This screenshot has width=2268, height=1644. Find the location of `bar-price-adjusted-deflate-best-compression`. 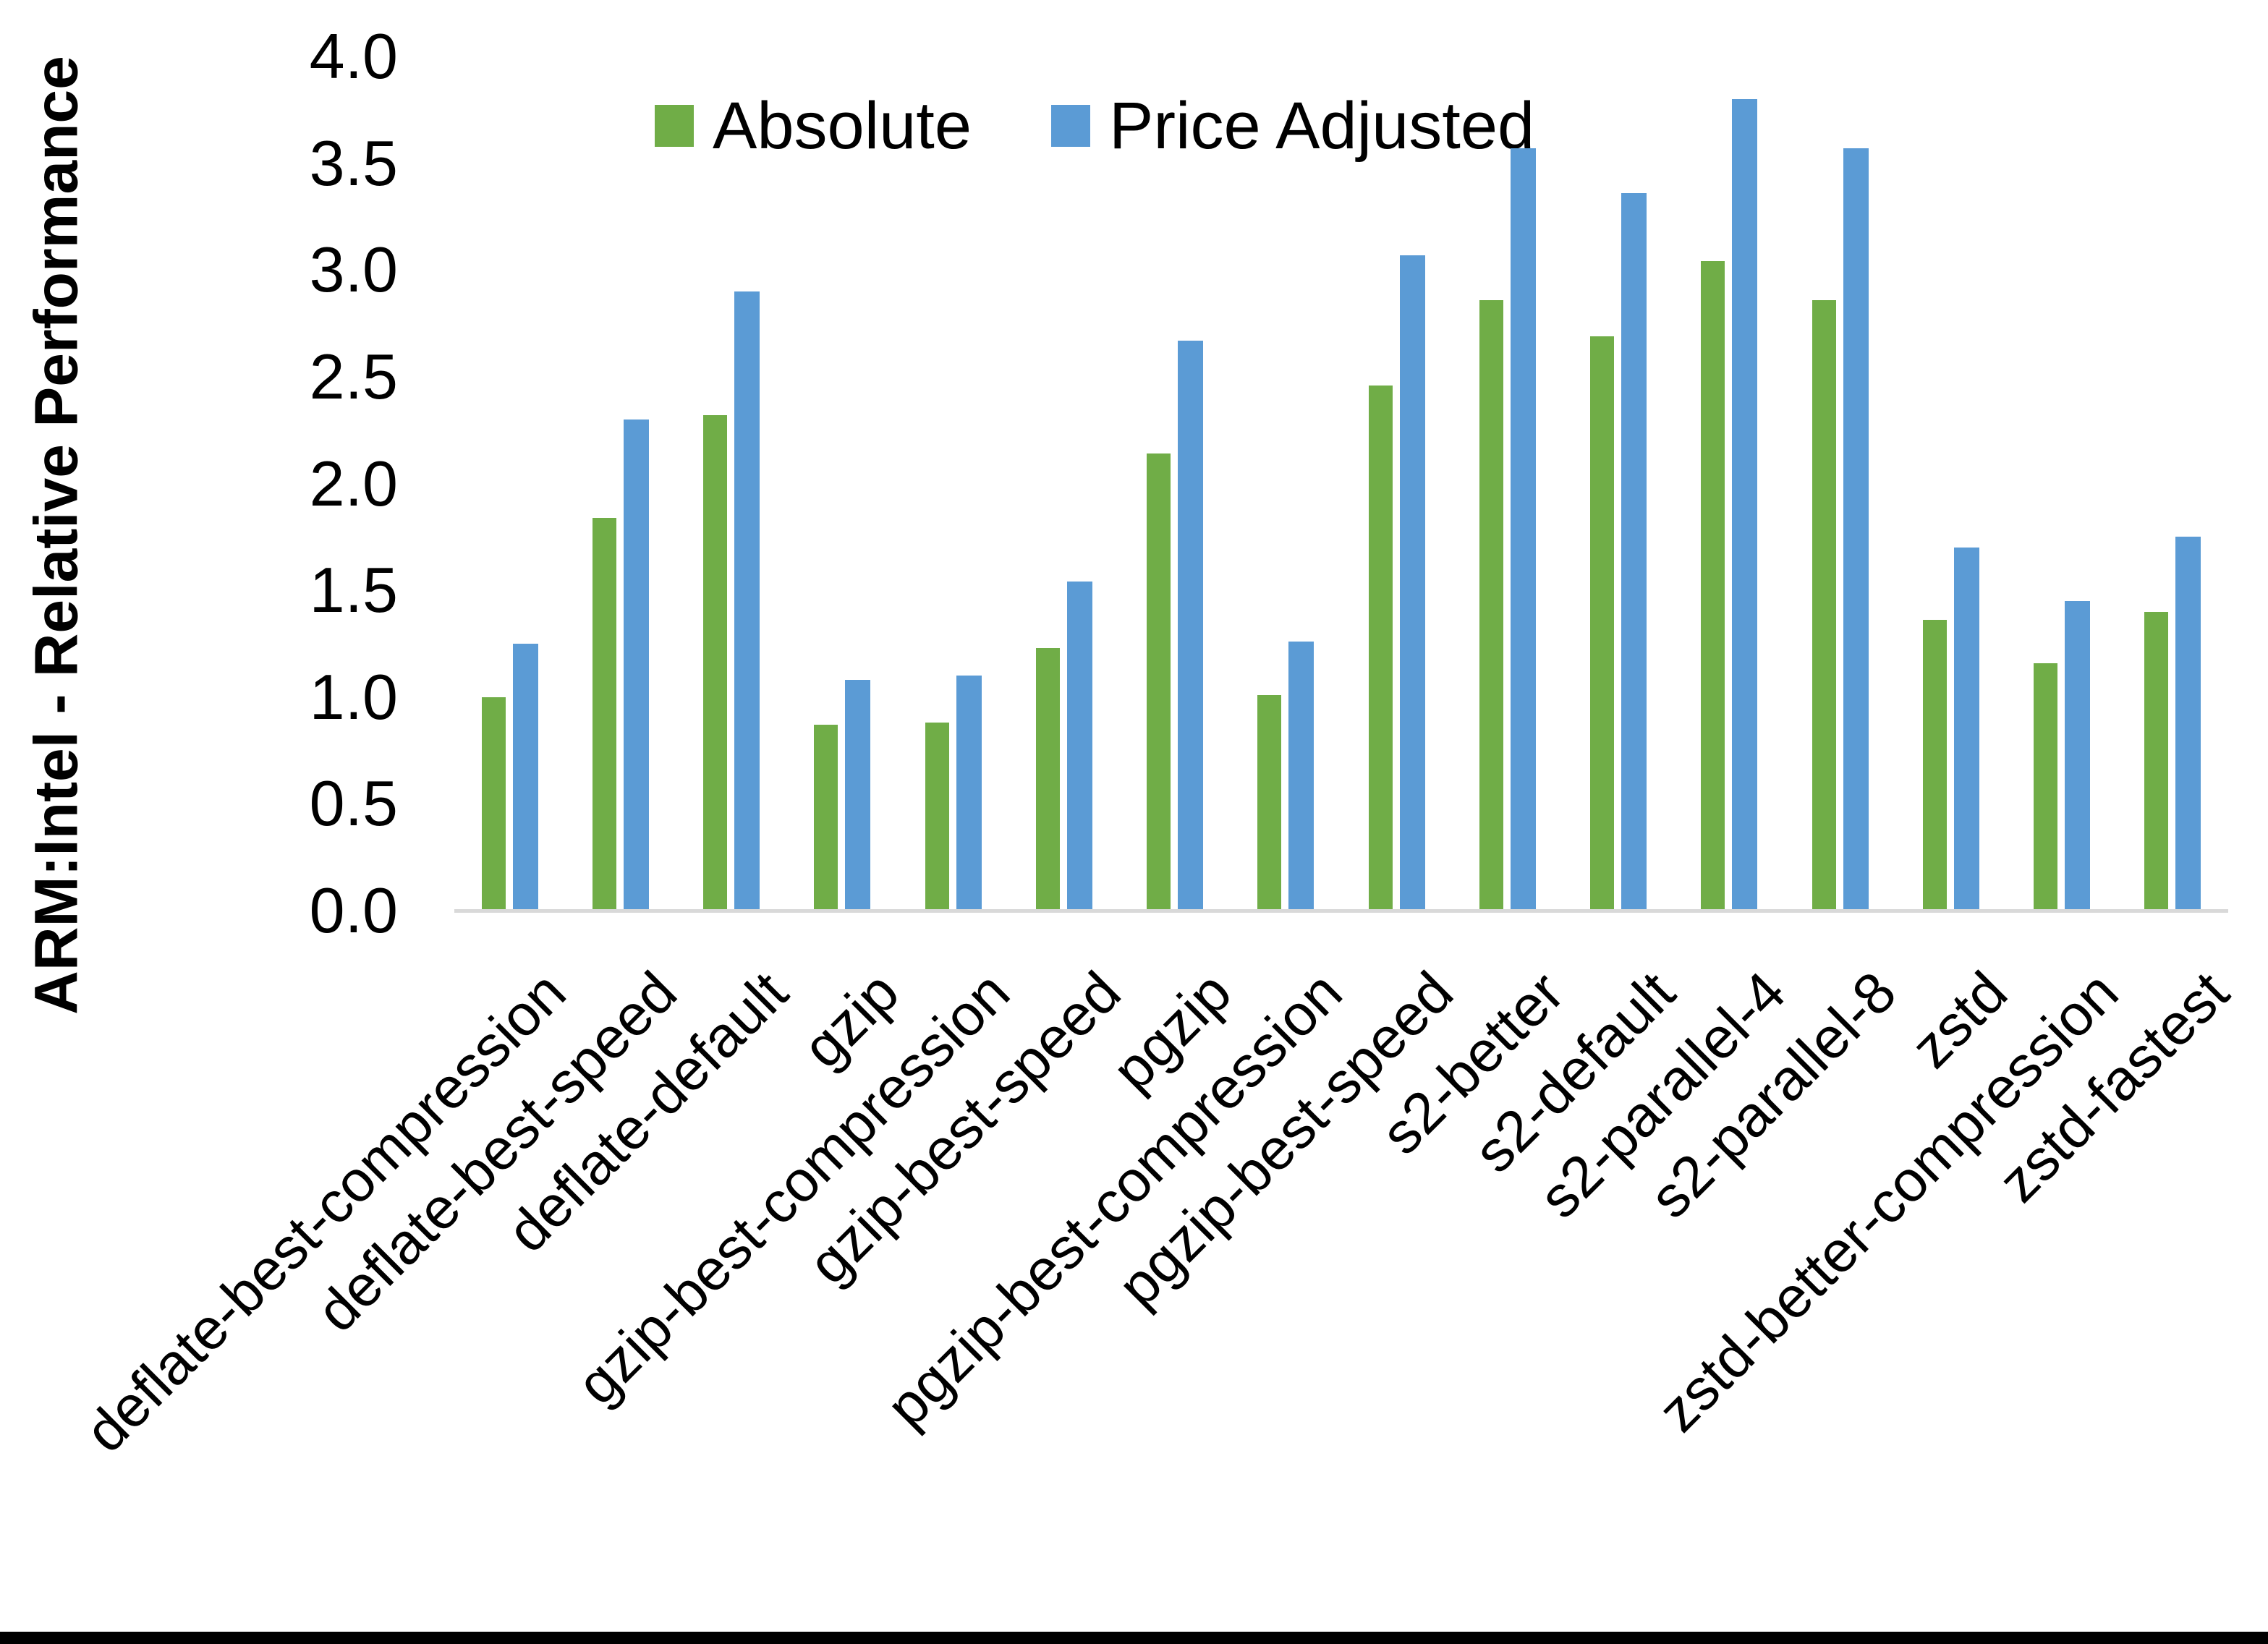

bar-price-adjusted-deflate-best-compression is located at coordinates (525, 777).